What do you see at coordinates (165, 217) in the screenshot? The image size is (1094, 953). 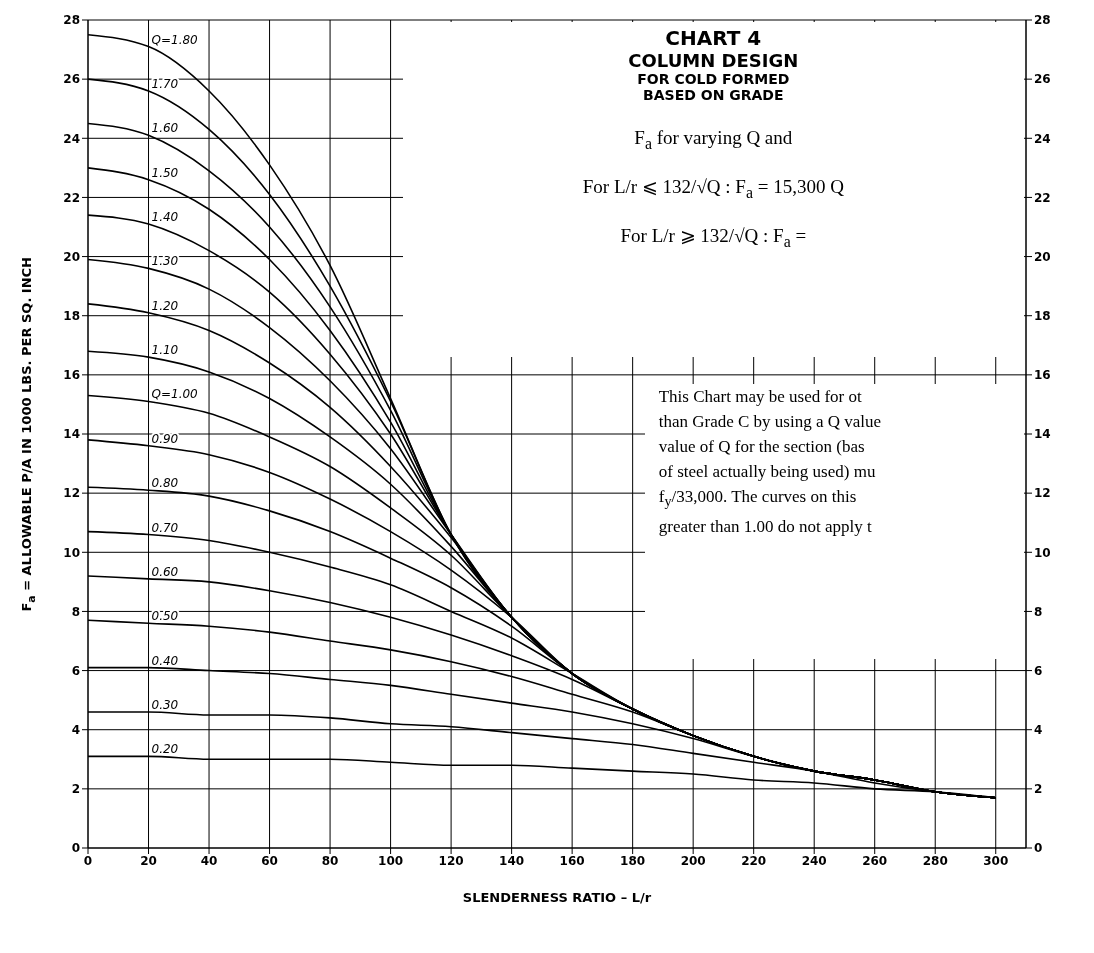 I see `series-label: 1.40` at bounding box center [165, 217].